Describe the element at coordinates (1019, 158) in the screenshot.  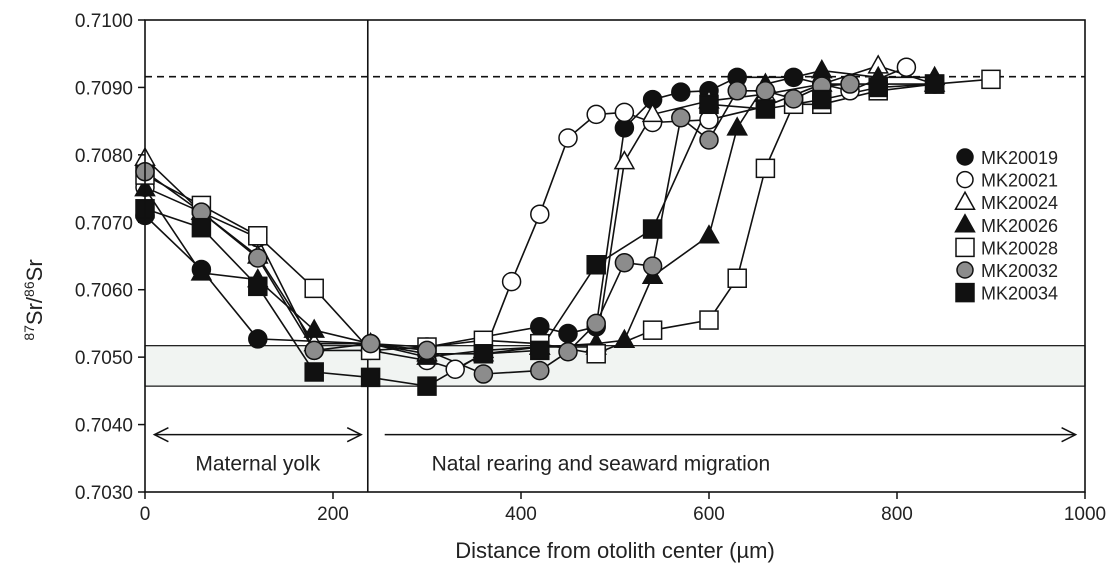
I see `legend-label: MK20019` at that location.